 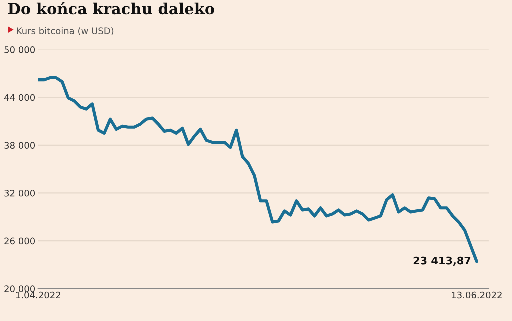 I want to click on x-tick-label: 13.06.2022, so click(x=477, y=295).